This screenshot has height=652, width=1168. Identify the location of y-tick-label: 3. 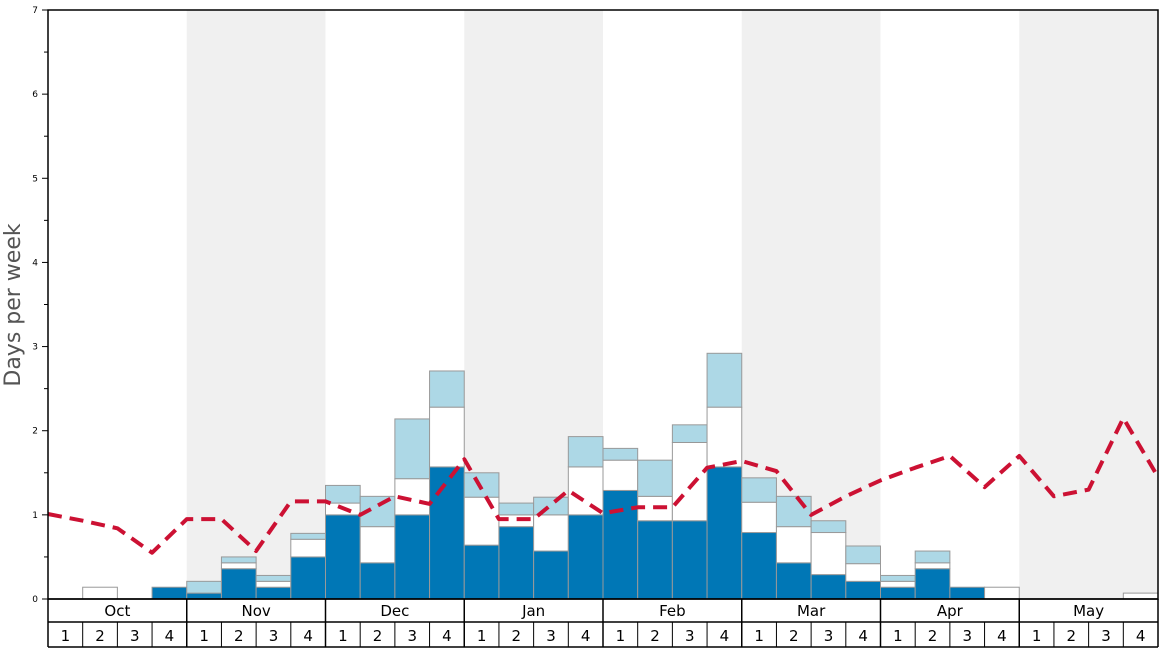
(35, 348).